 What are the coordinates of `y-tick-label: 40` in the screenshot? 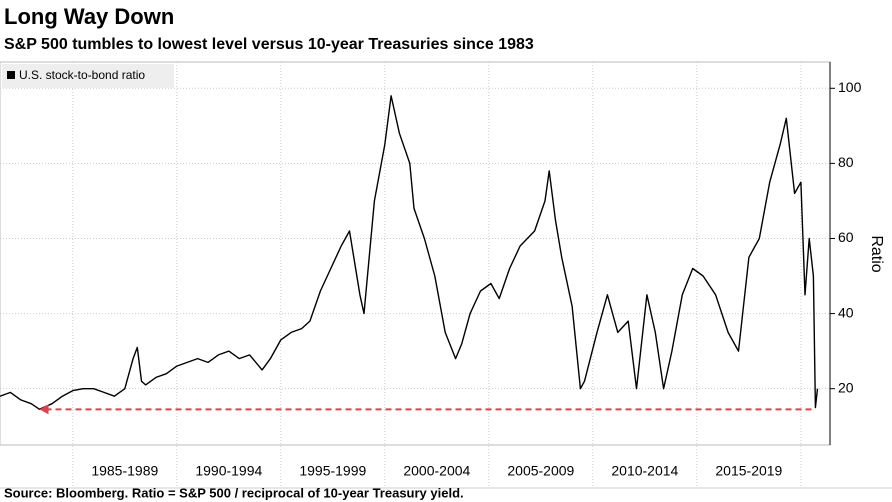 It's located at (846, 312).